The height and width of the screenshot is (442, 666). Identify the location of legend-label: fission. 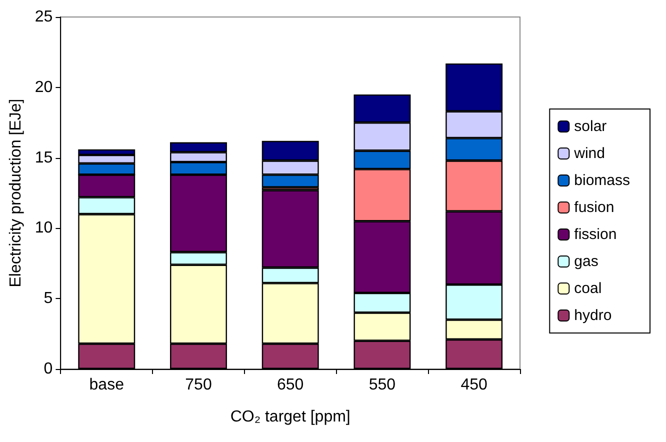
(595, 234).